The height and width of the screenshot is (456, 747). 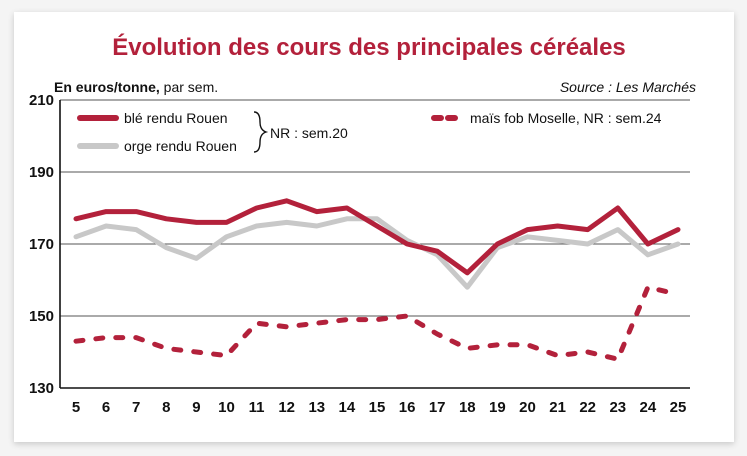 I want to click on x-tick-label: 24, so click(x=648, y=407).